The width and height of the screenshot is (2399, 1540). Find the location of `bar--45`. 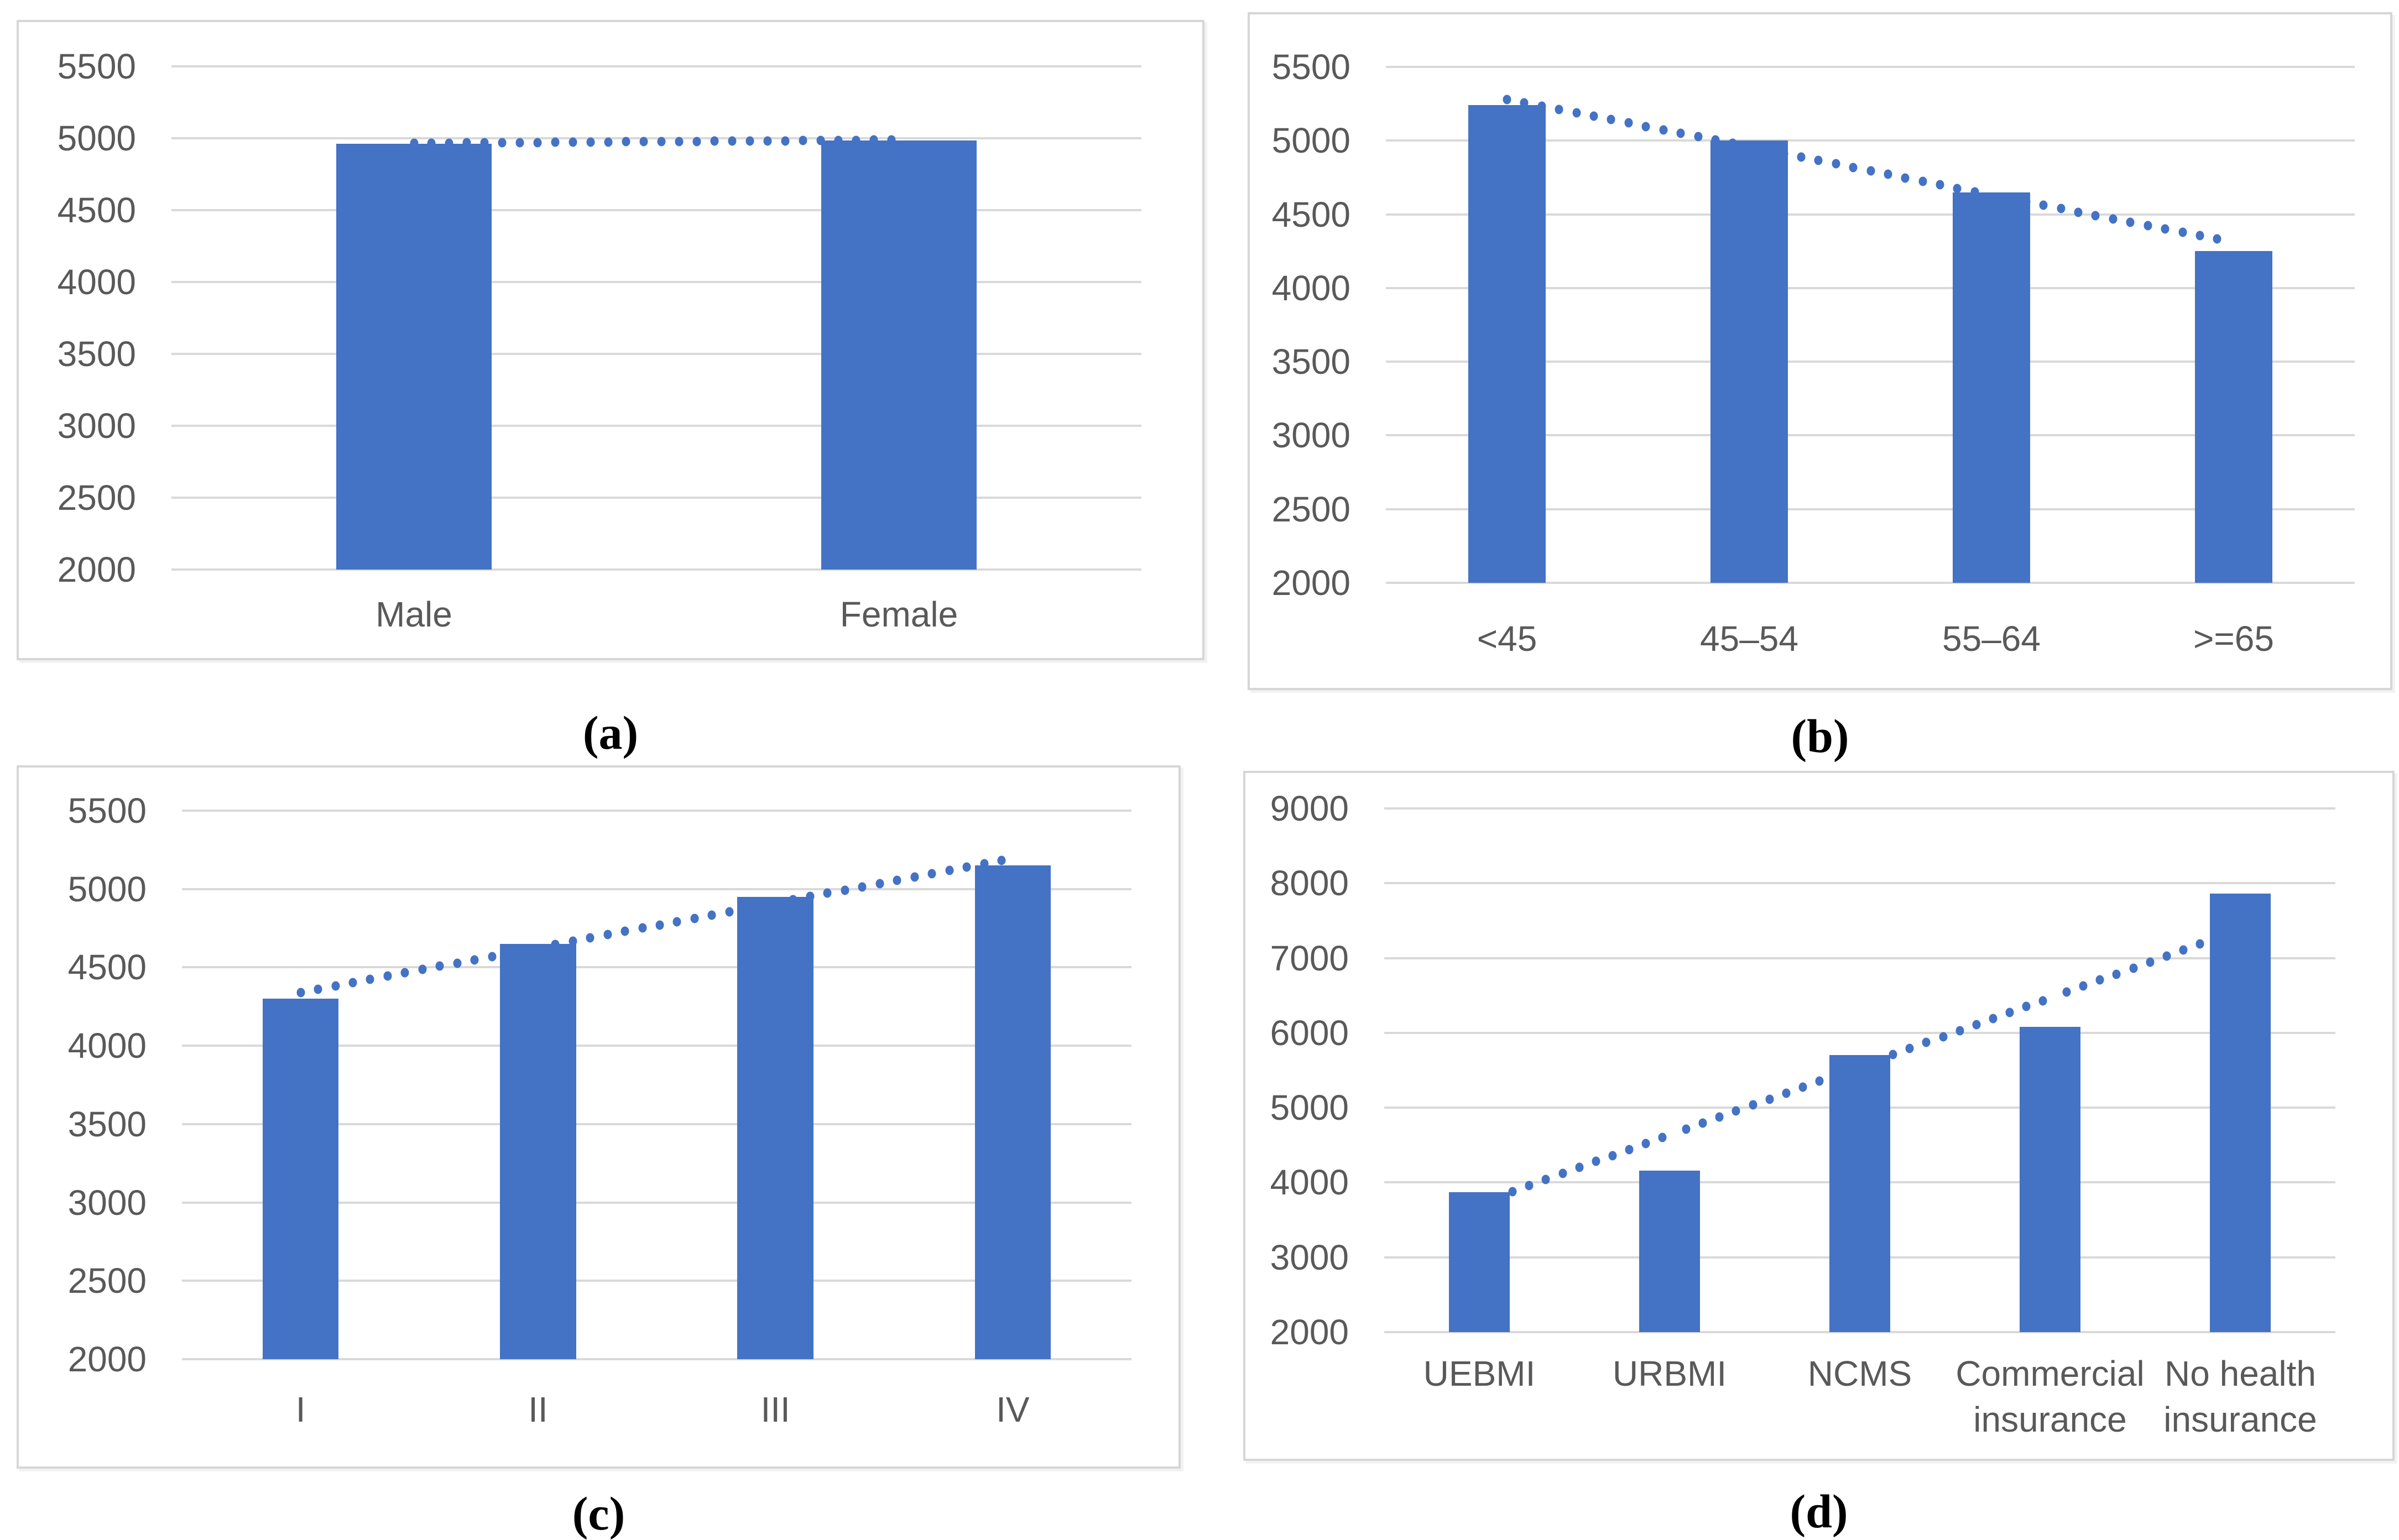

bar--45 is located at coordinates (1507, 344).